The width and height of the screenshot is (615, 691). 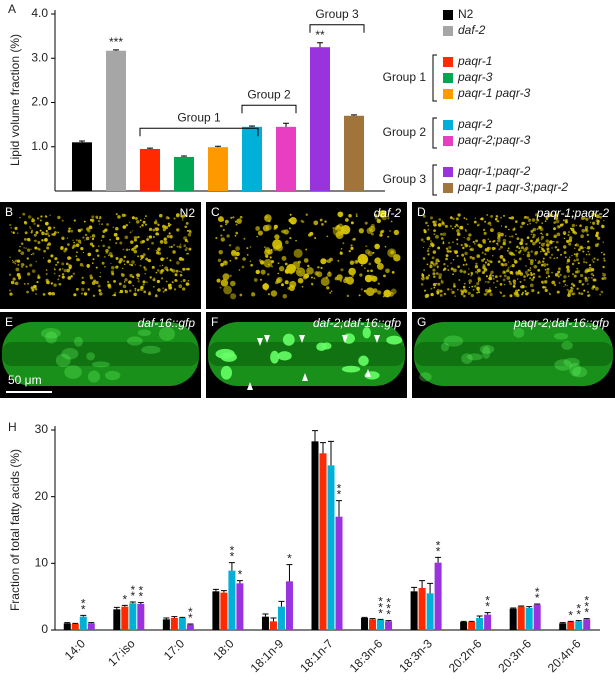 I want to click on panel-label: paqr-1;paqr-2, so click(x=573, y=213).